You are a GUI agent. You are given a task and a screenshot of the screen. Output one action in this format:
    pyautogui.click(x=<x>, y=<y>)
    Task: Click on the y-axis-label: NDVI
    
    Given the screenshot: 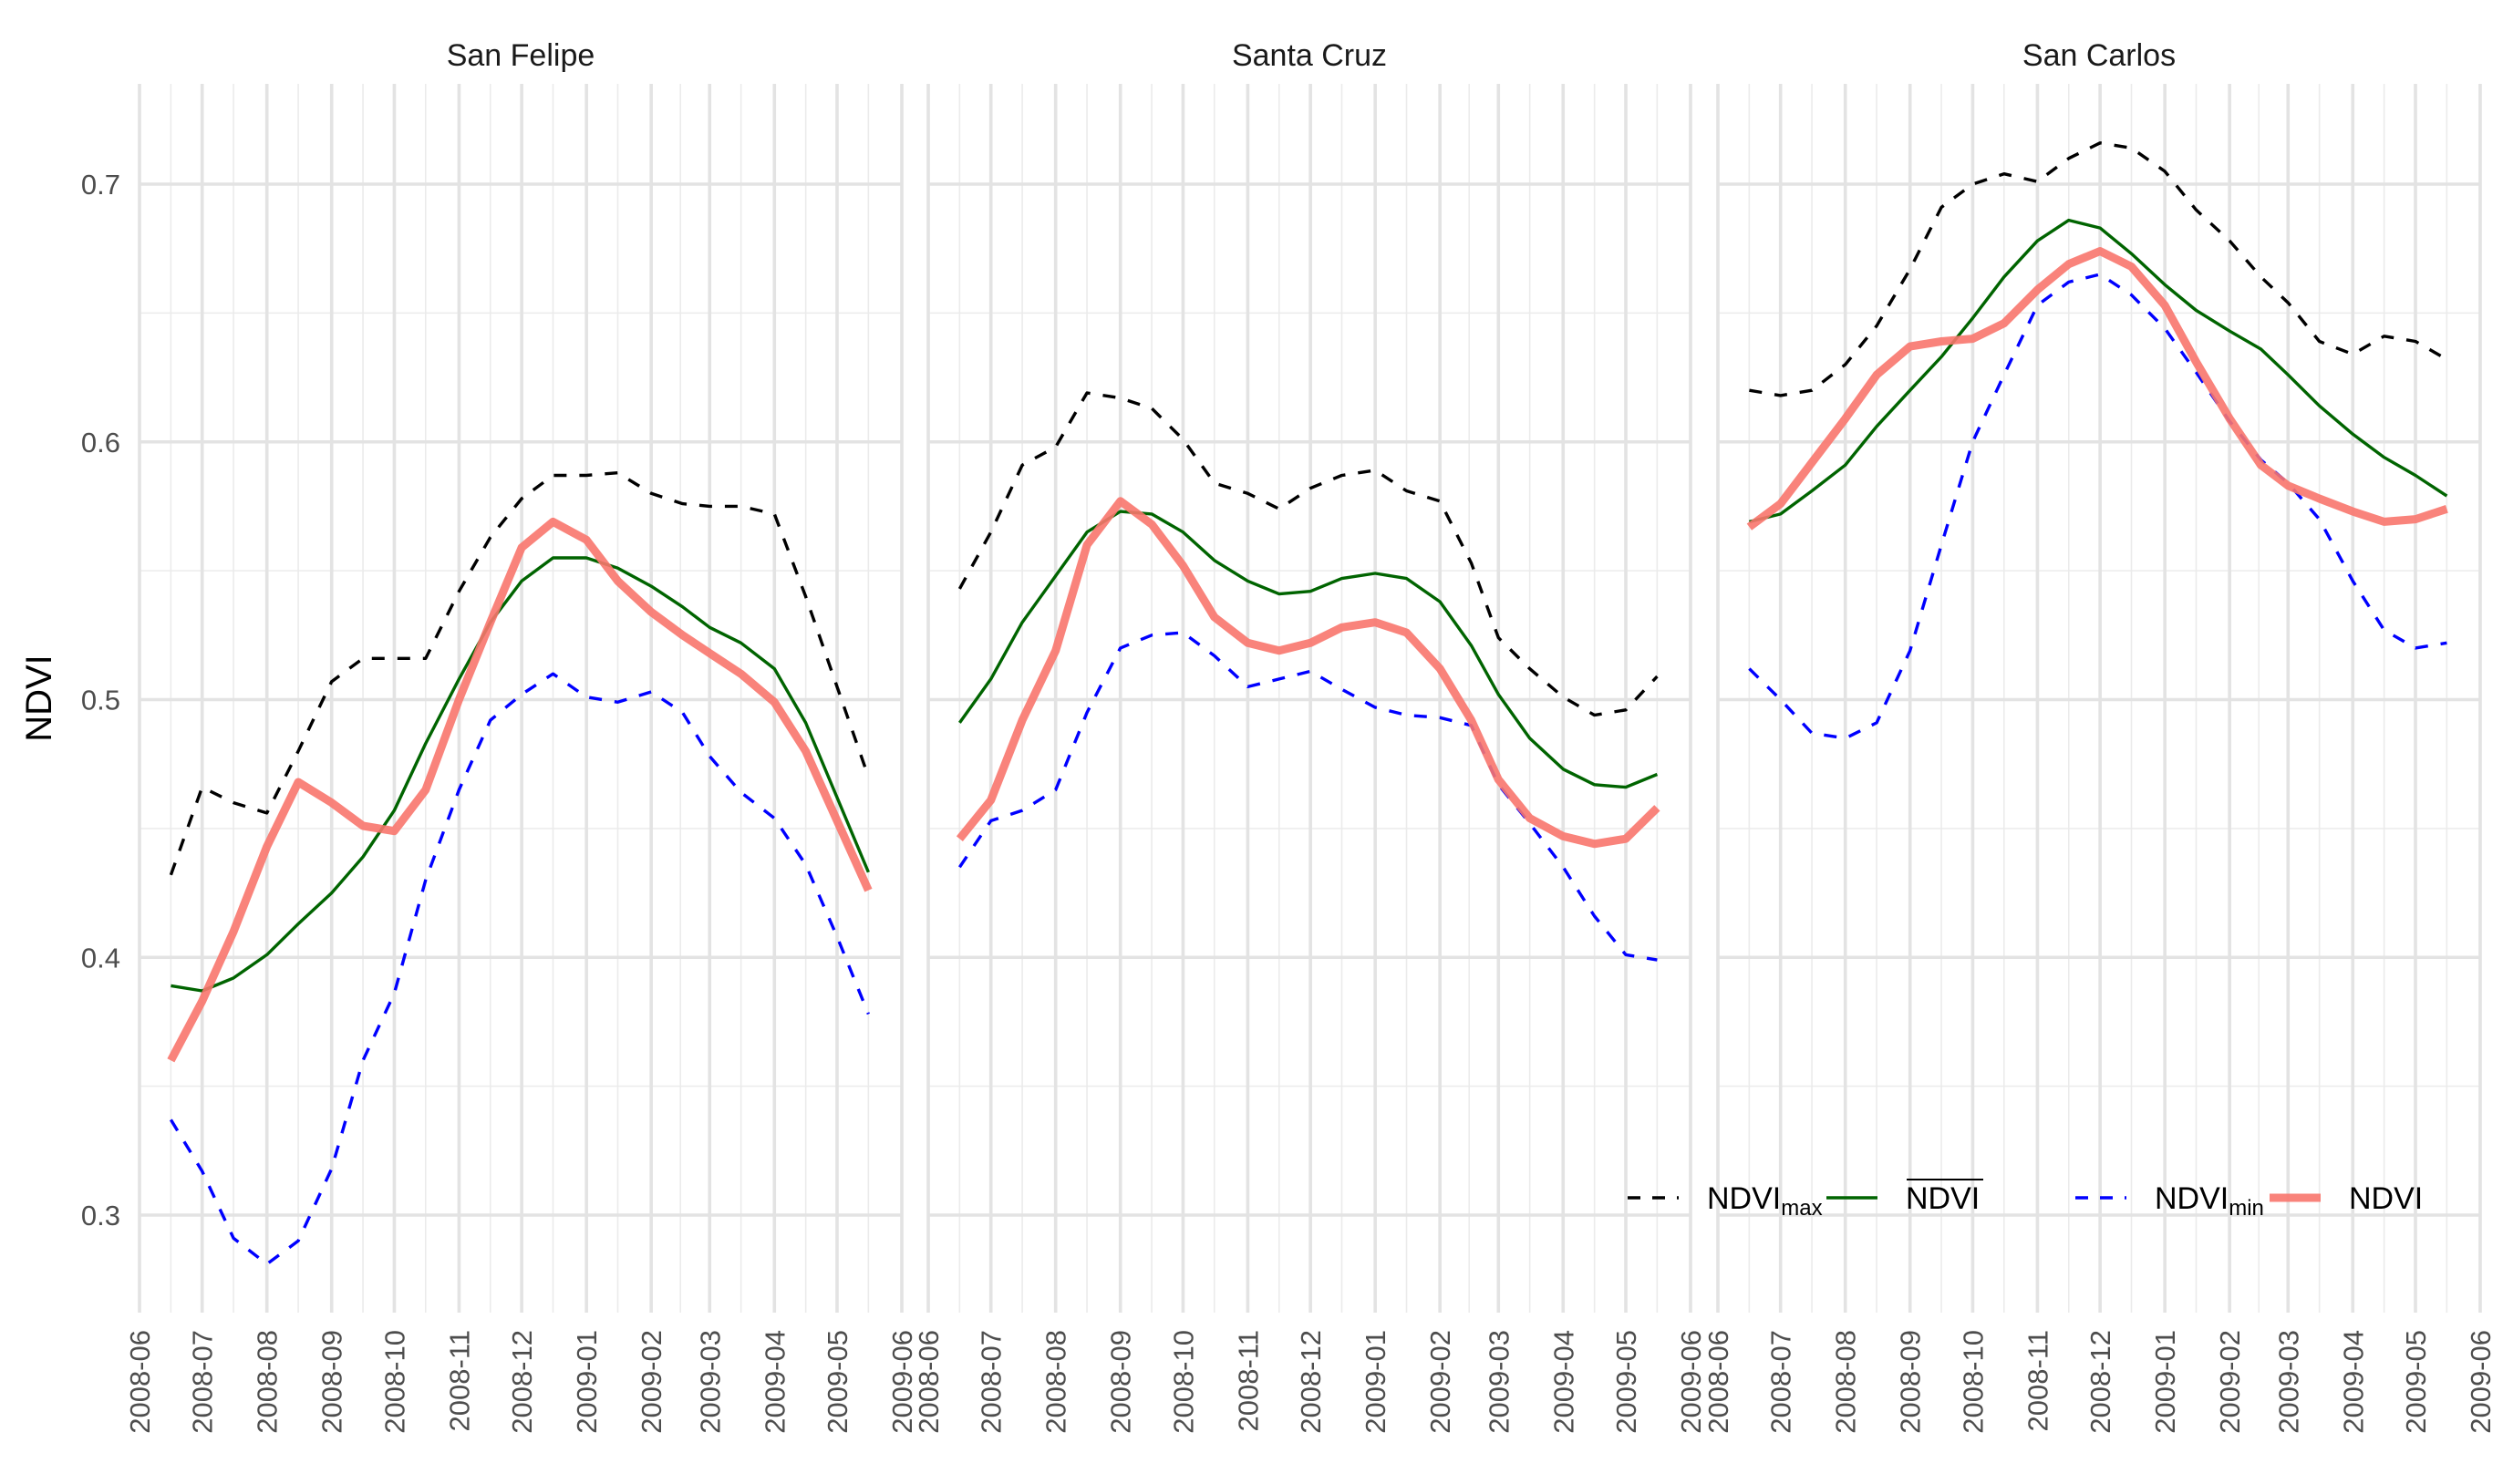 What is the action you would take?
    pyautogui.click(x=39, y=698)
    